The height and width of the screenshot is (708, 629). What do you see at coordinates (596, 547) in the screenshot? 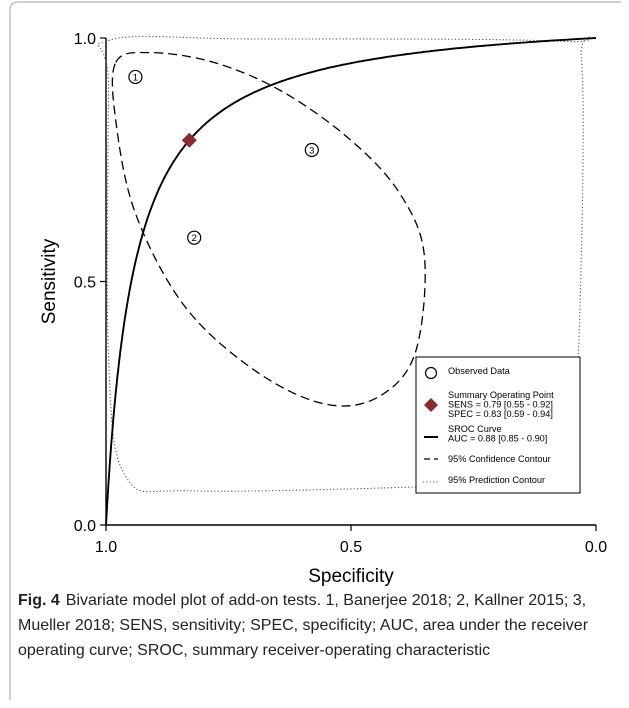
I see `x-tick-label: 0.0` at bounding box center [596, 547].